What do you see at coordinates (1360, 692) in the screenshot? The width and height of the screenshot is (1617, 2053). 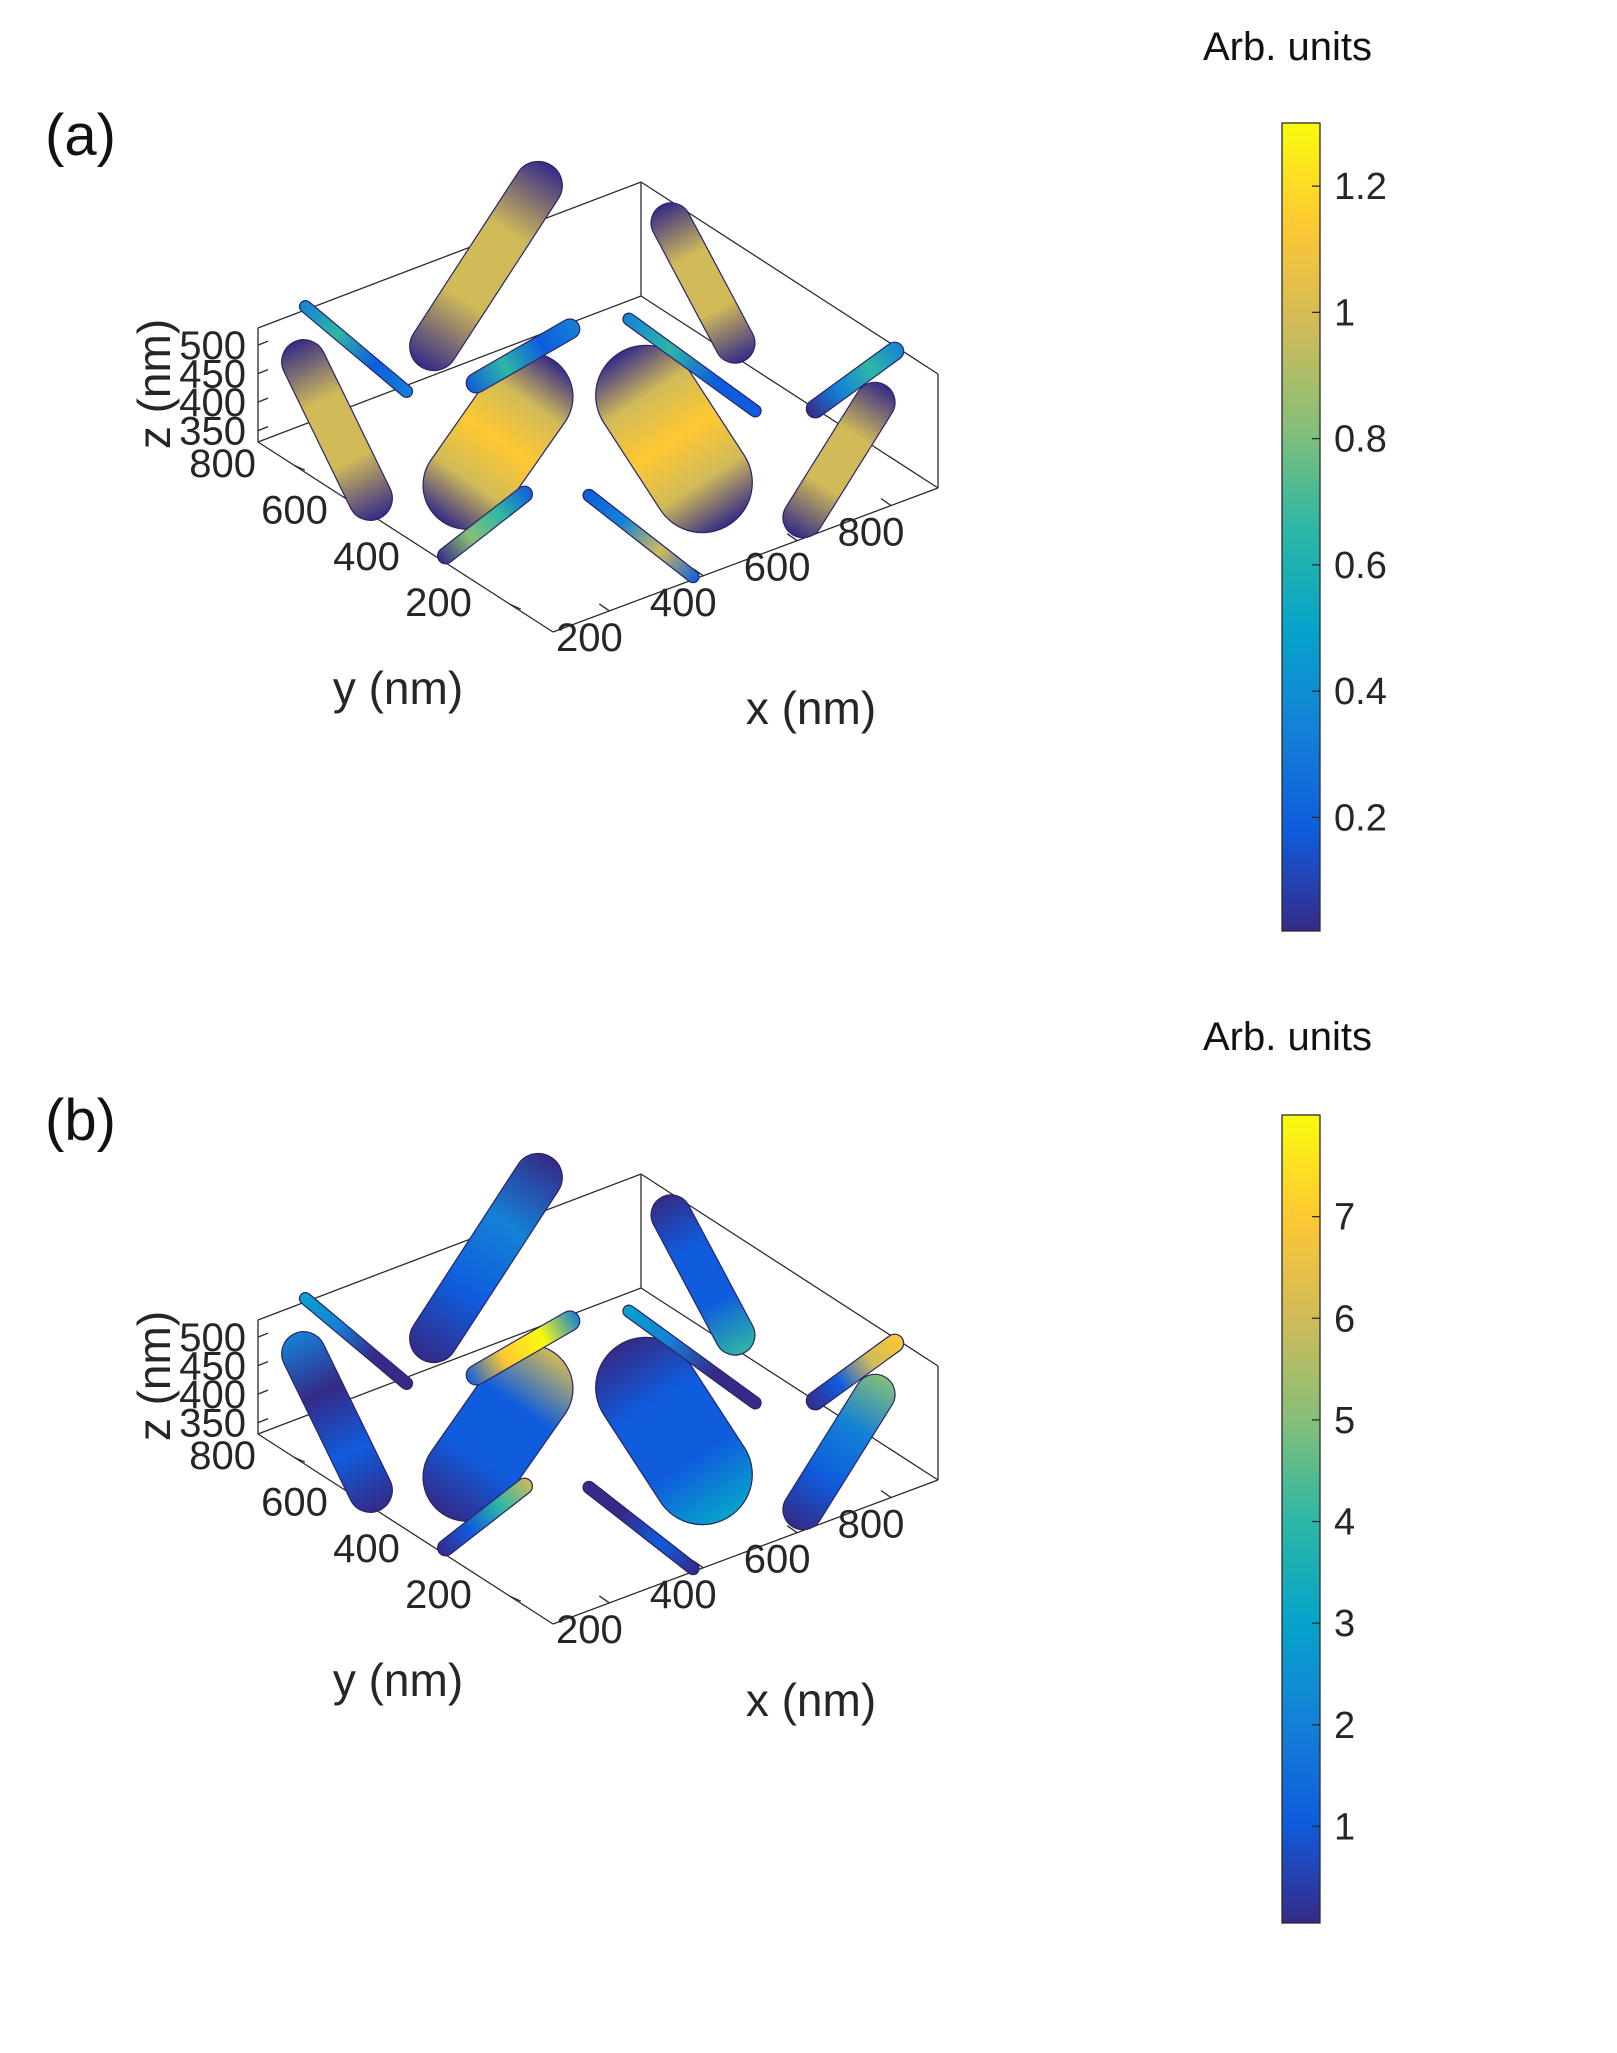 I see `colorbar-tick-label: 0.4` at bounding box center [1360, 692].